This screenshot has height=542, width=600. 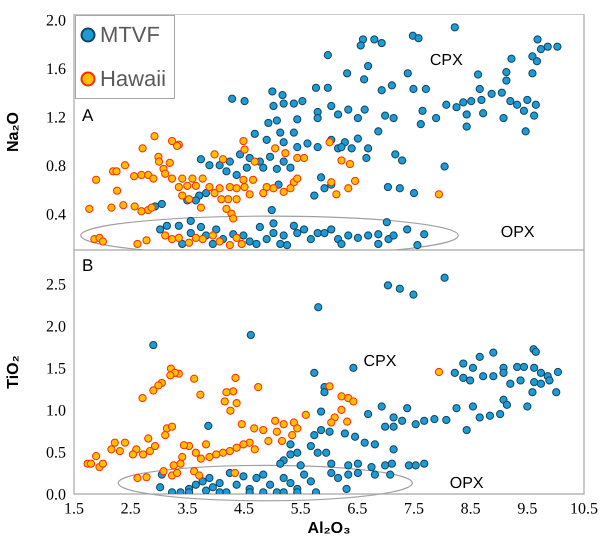 What do you see at coordinates (14, 372) in the screenshot?
I see `y-axis-title: TiO₂` at bounding box center [14, 372].